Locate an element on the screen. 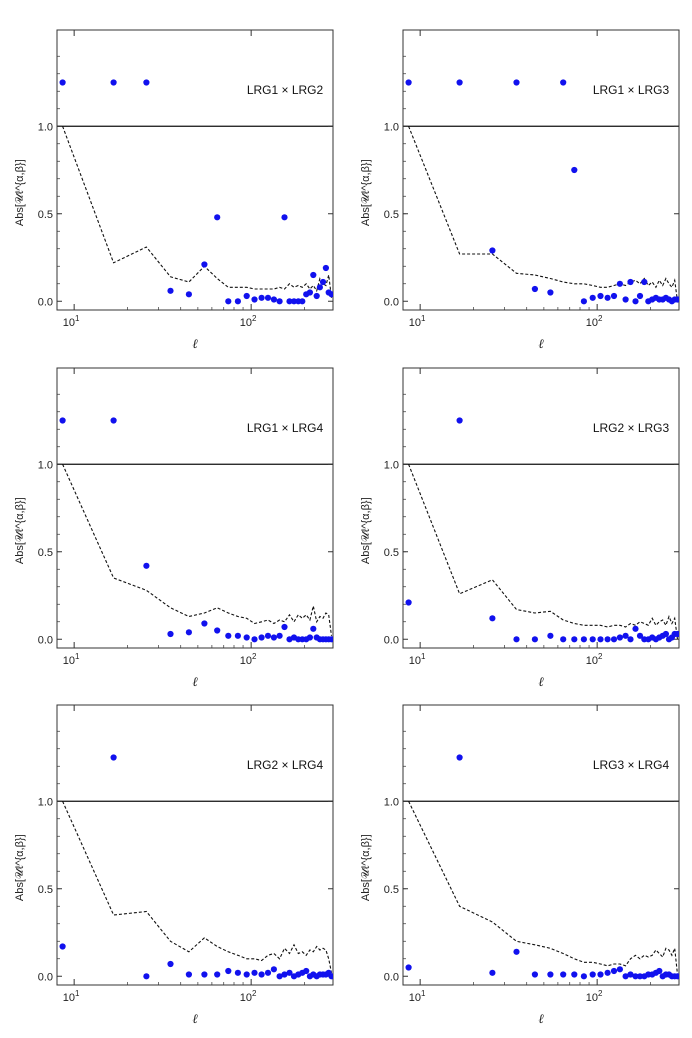  chart-panel-6: 0.0 0.5 1.0 10¹ 10² ℓ Abs[𝒰ℓ^{α,β}] LRG3 × LRG4 is located at coordinates (520, 865).